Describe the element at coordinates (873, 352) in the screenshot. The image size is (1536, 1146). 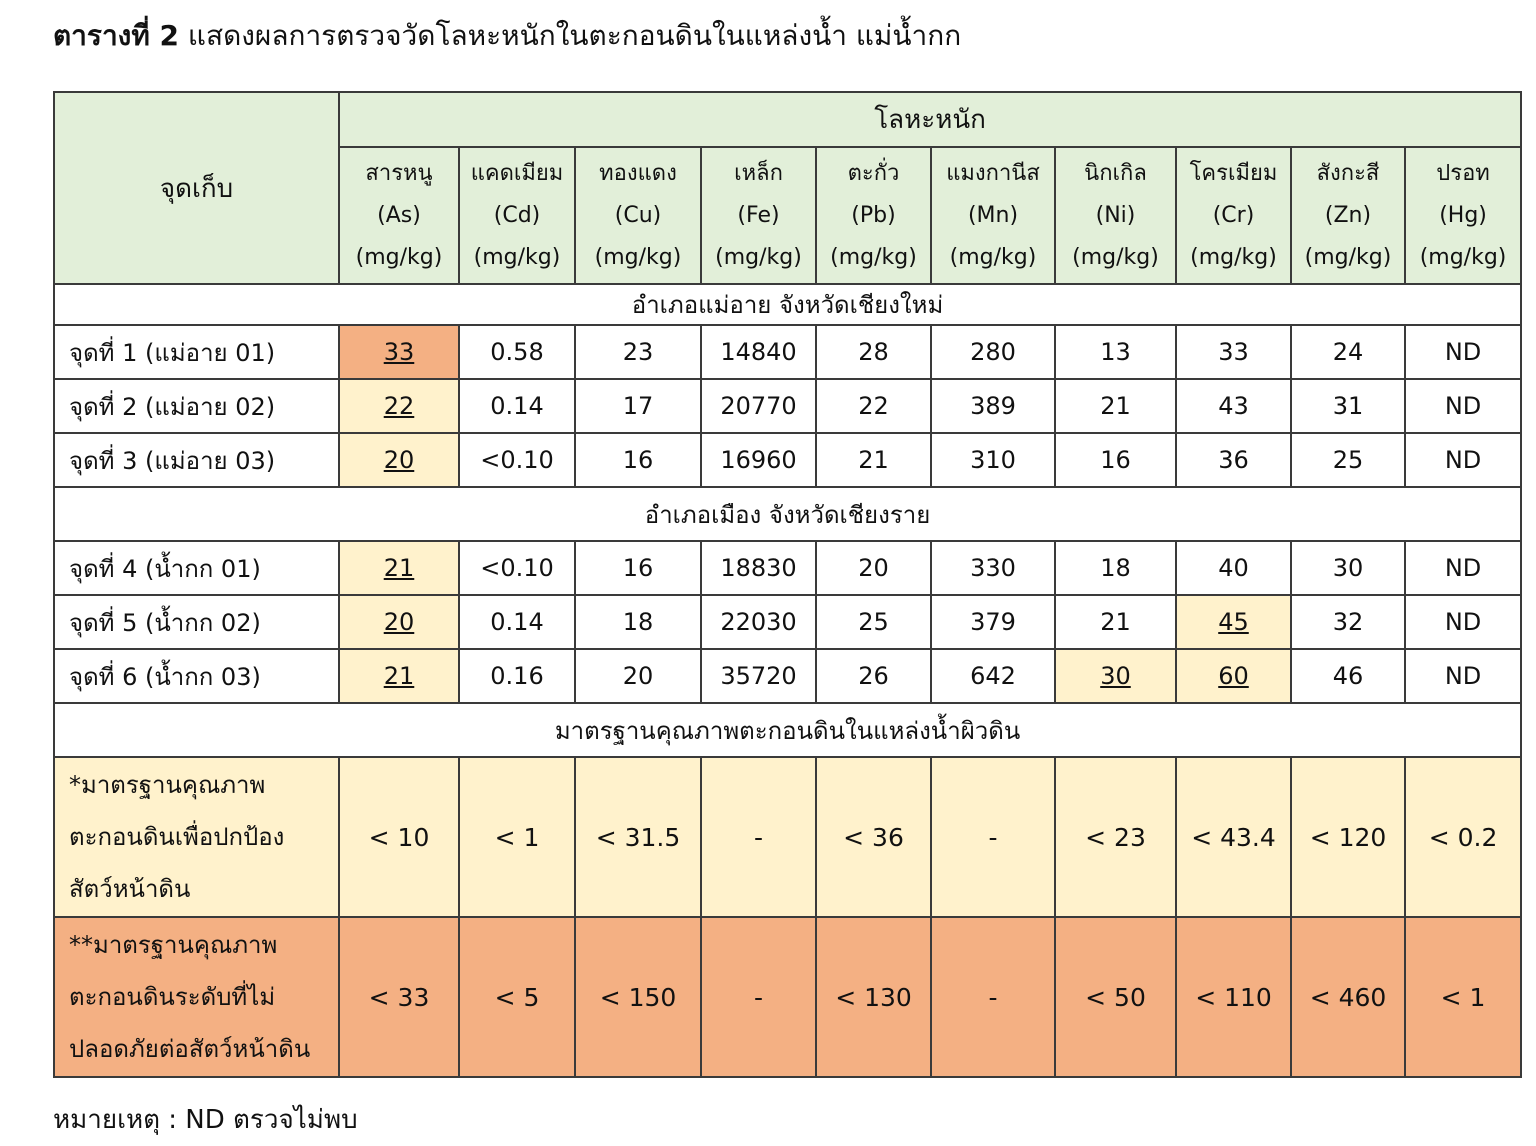
I see `table-cell: 28` at that location.